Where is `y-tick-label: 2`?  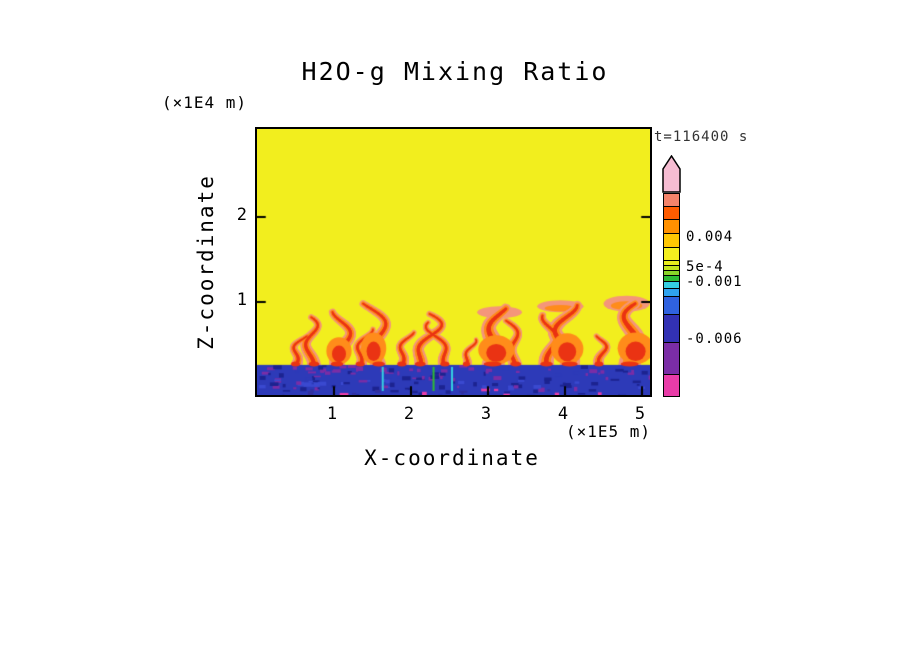 y-tick-label: 2 is located at coordinates (241, 215).